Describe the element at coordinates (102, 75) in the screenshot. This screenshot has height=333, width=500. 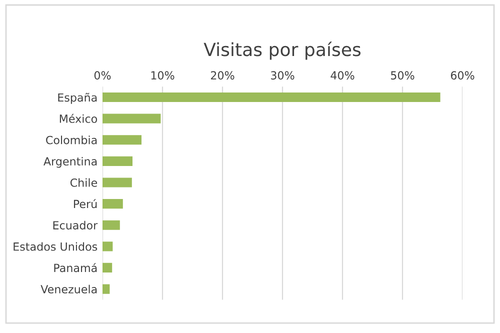
I see `x-tick-label: 0%` at that location.